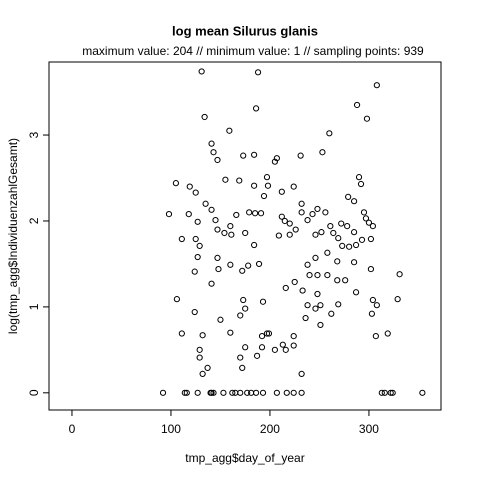  I want to click on y-tick-label: 3, so click(34, 134).